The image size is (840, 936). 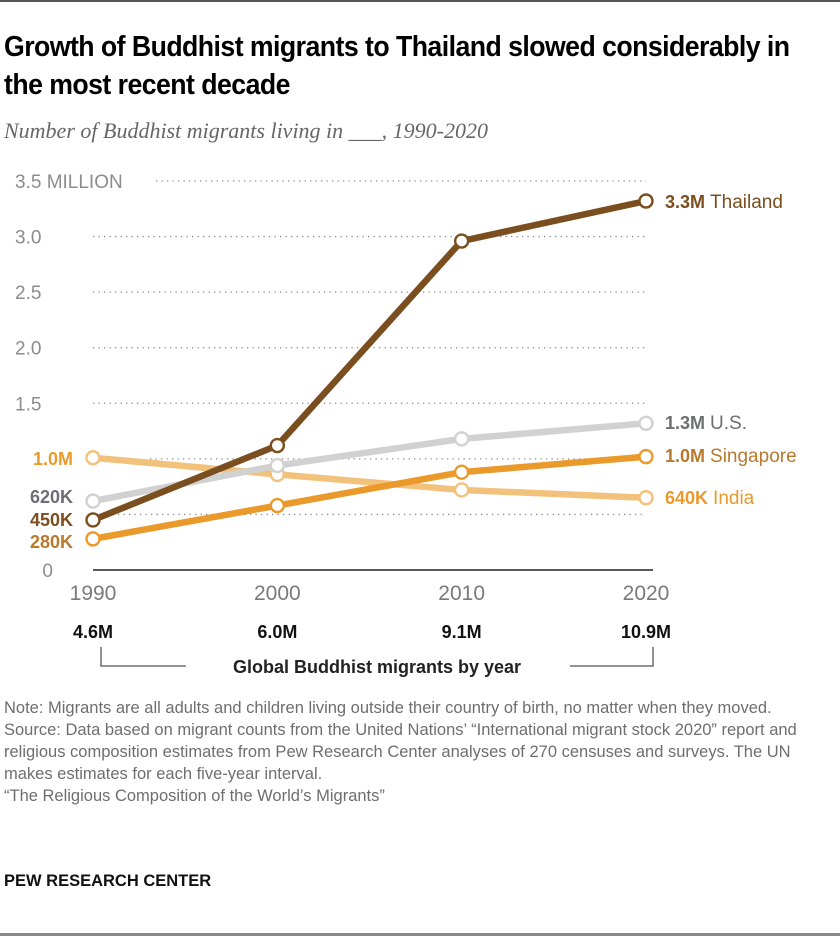 What do you see at coordinates (612, 657) in the screenshot?
I see `bracket-right` at bounding box center [612, 657].